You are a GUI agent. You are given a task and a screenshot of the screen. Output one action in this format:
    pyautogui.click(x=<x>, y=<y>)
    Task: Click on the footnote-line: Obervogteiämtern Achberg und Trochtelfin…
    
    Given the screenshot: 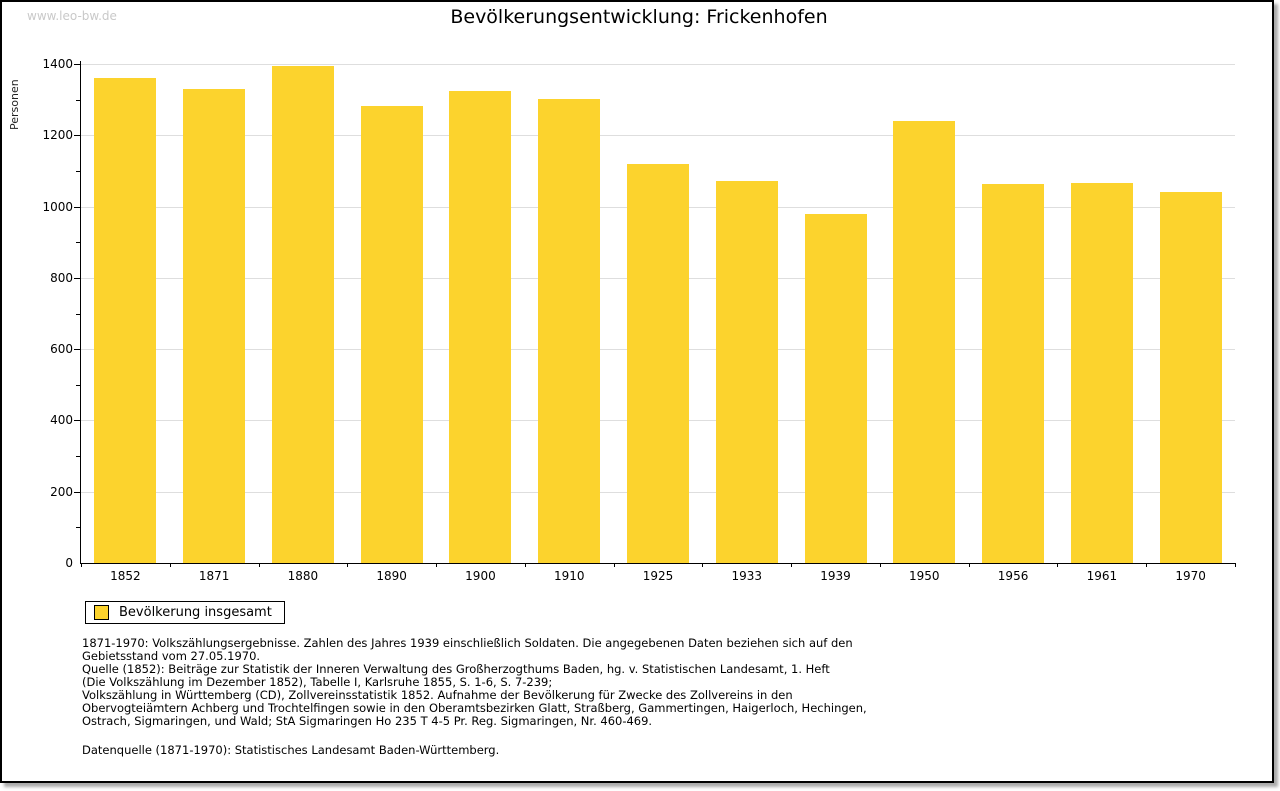 What is the action you would take?
    pyautogui.click(x=474, y=708)
    